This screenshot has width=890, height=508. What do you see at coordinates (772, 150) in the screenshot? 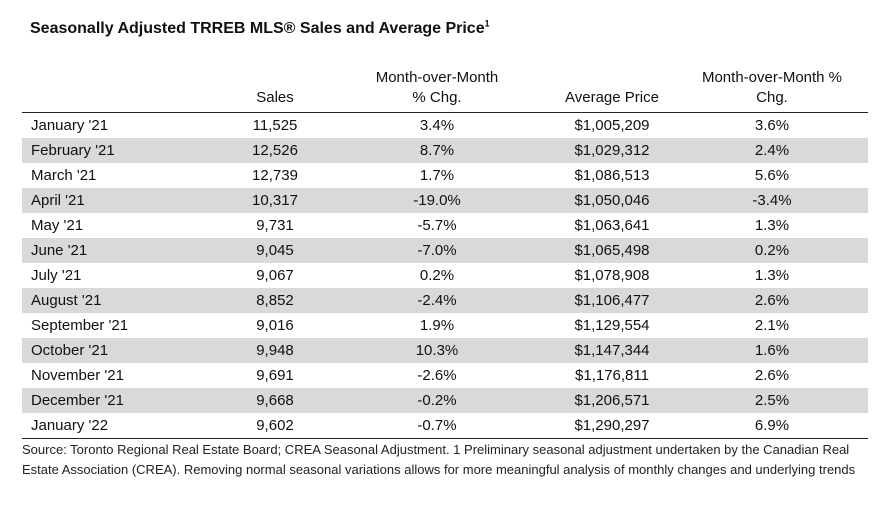
I see `price-change-cell: 2.4%` at bounding box center [772, 150].